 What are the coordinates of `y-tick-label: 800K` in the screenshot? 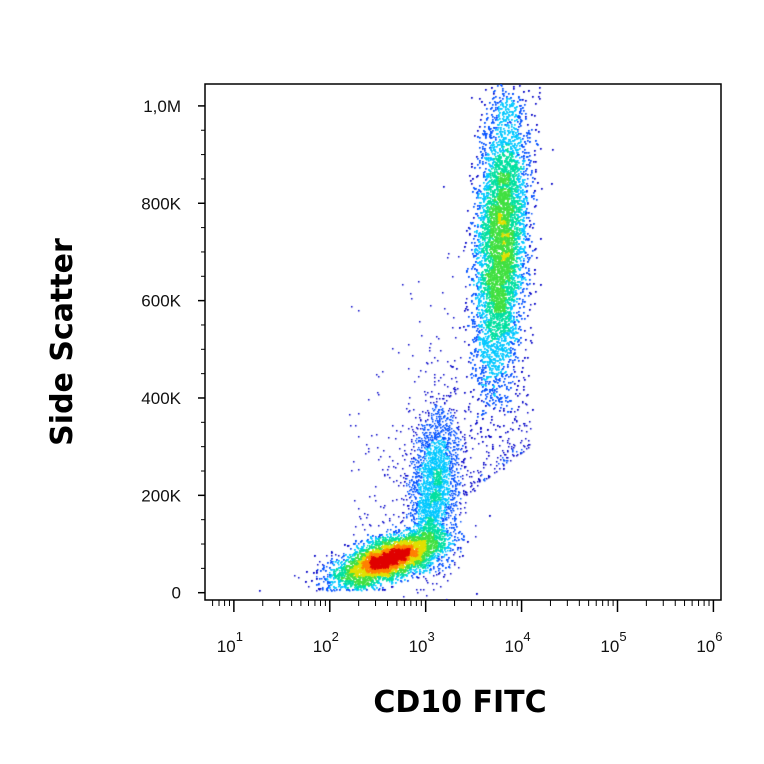 It's located at (161, 203).